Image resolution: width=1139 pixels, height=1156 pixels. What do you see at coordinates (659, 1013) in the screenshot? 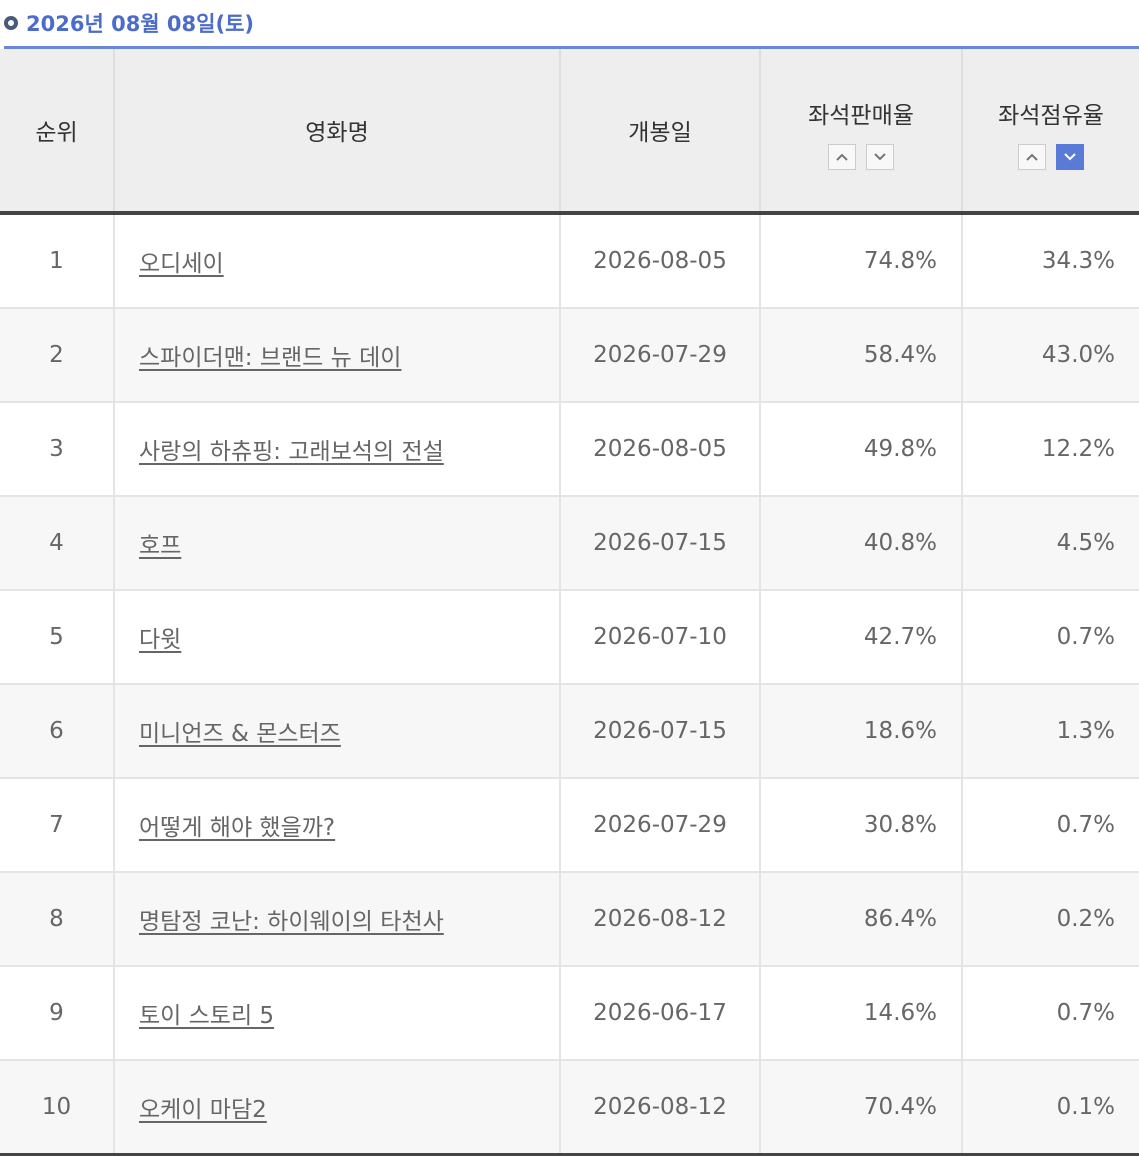
I see `cell: 2026-06-17` at bounding box center [659, 1013].